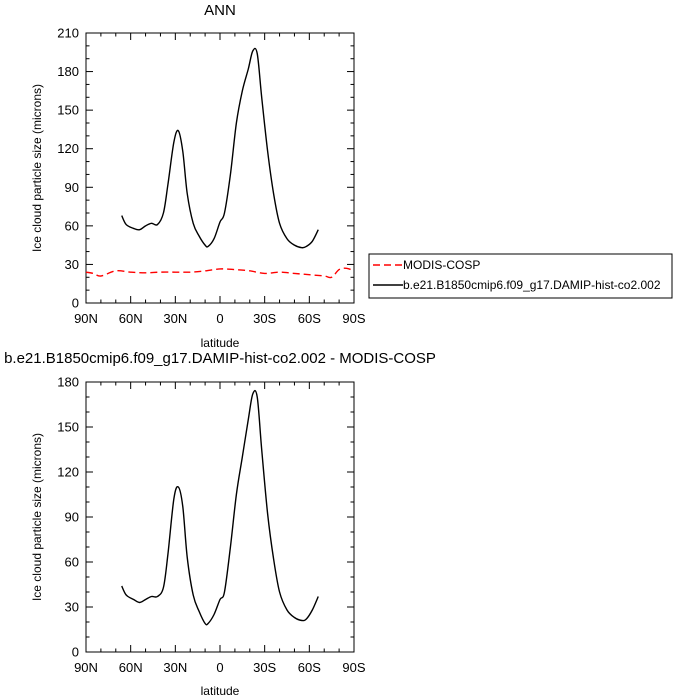 The image size is (700, 700). Describe the element at coordinates (175, 667) in the screenshot. I see `chart2-x-tick-label: 30N` at that location.